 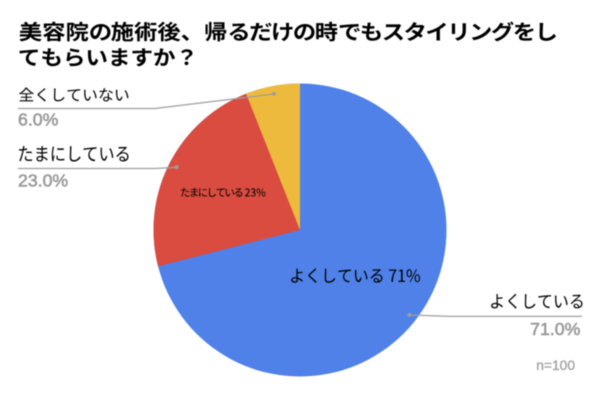 What do you see at coordinates (38, 120) in the screenshot?
I see `svg-text: 6.0%` at bounding box center [38, 120].